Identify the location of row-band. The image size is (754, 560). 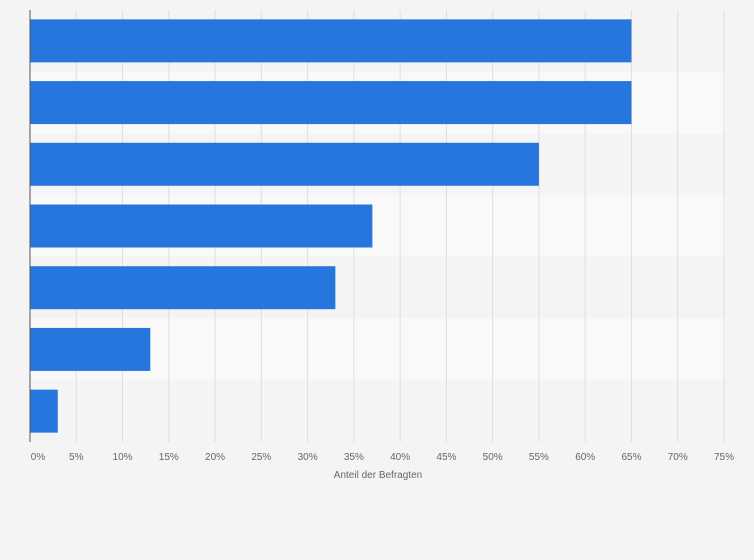
(378, 411).